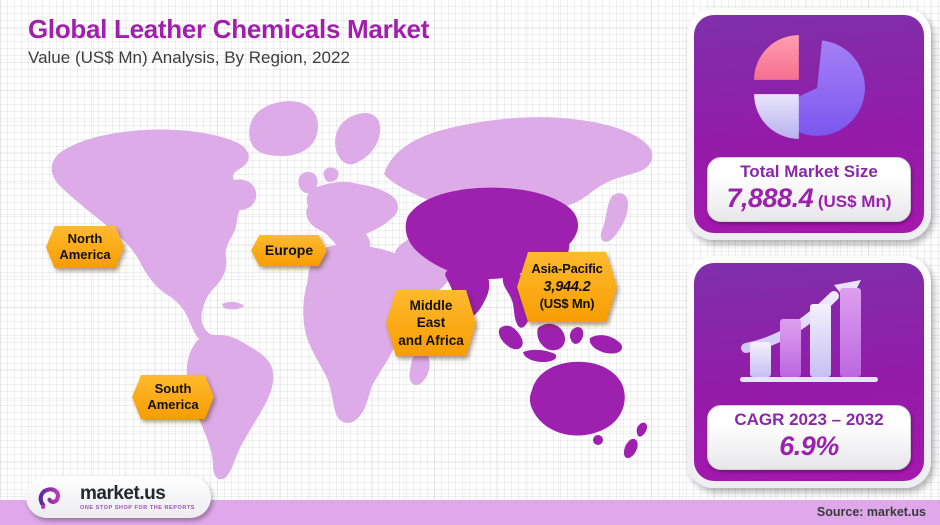  I want to click on region-badge-europe: Europe, so click(289, 250).